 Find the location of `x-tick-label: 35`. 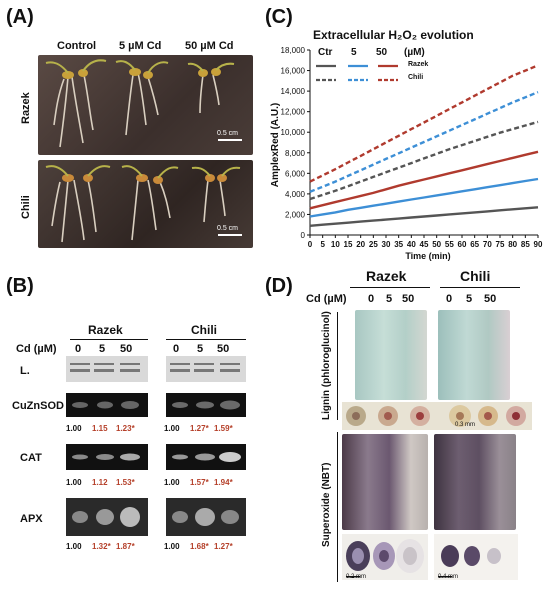

x-tick-label: 35 is located at coordinates (398, 244).